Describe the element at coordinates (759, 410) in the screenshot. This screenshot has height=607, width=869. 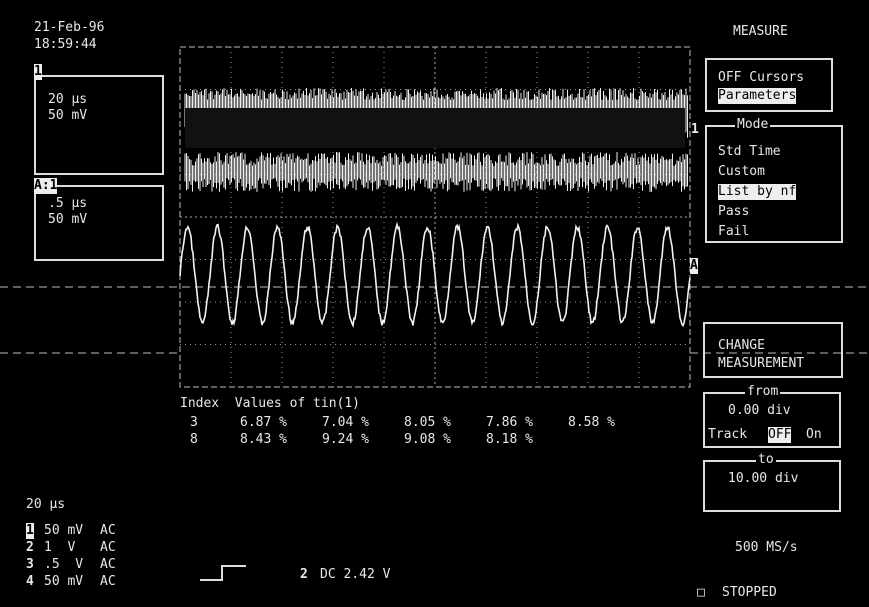
I see `from-value: 0.00 div` at that location.